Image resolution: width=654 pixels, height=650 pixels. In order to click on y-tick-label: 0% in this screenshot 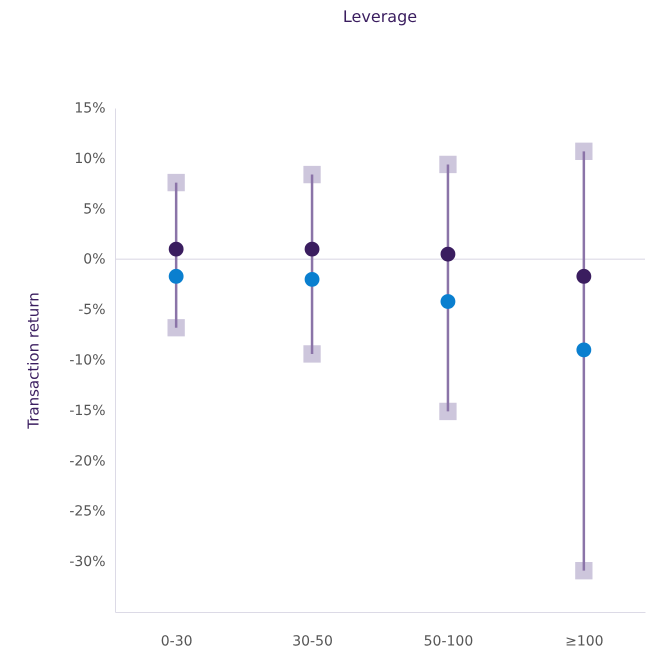, I will do `click(94, 260)`.